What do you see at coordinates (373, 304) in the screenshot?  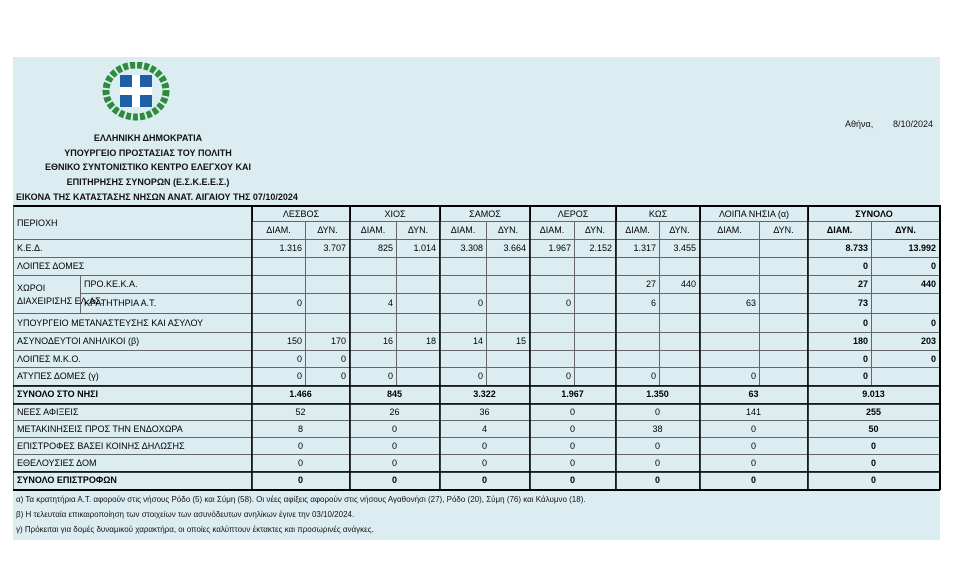 I see `cell: 4` at bounding box center [373, 304].